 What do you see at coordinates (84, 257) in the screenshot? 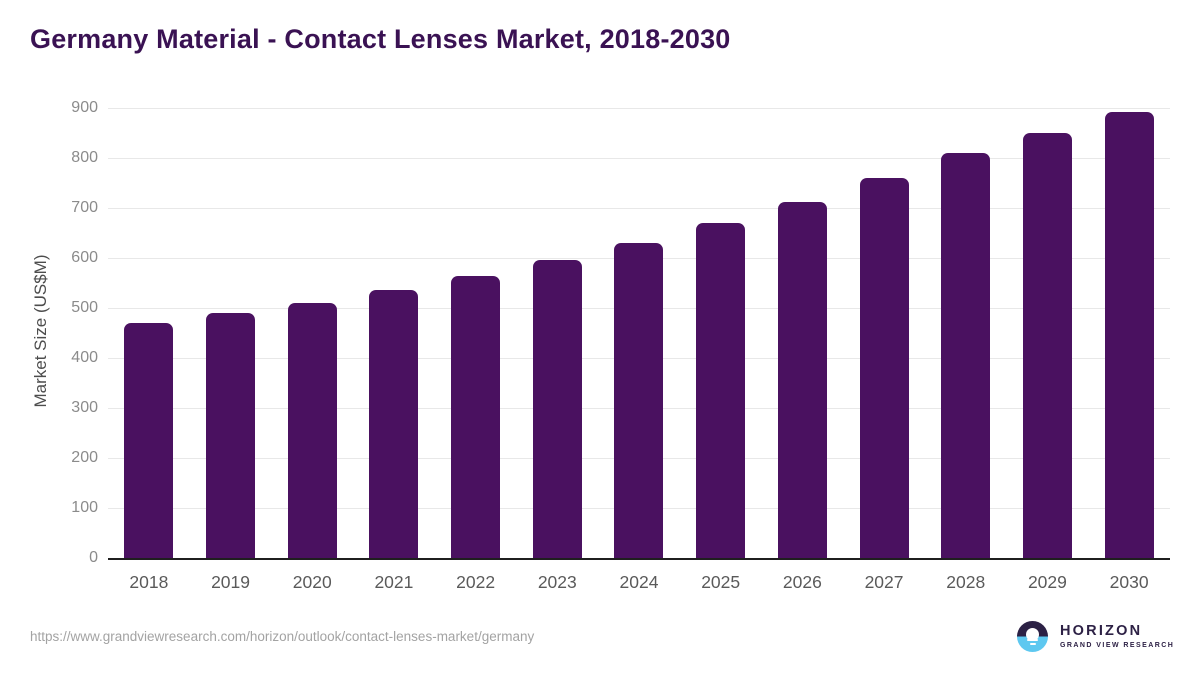
I see `y-tick-label: 600` at bounding box center [84, 257].